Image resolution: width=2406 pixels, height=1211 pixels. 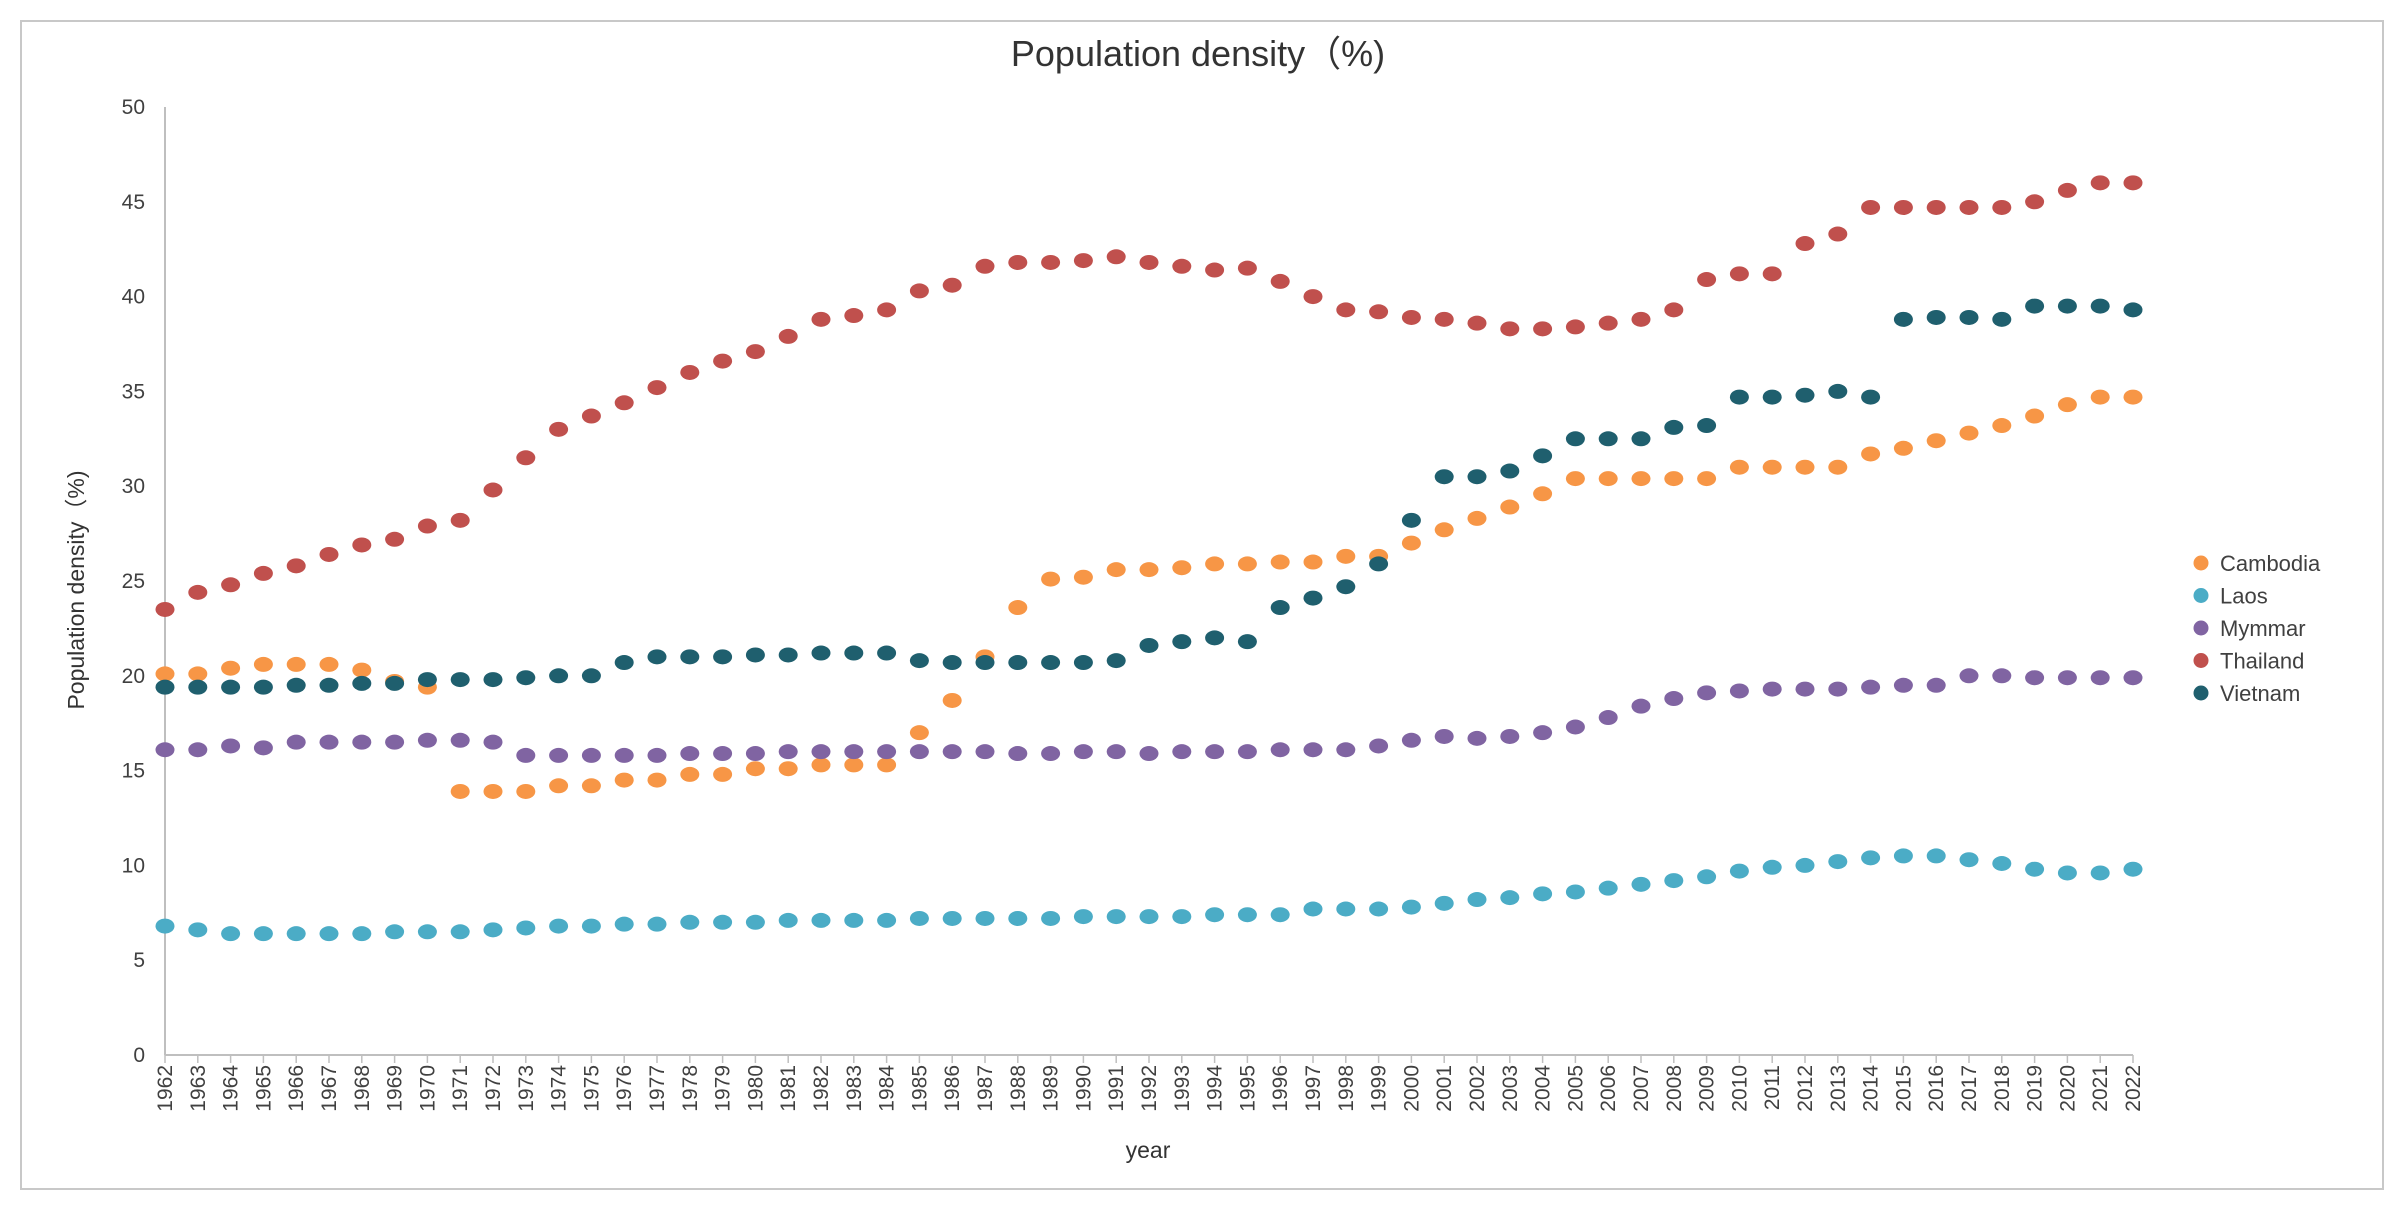 What do you see at coordinates (139, 1055) in the screenshot?
I see `y-tick-label: 0` at bounding box center [139, 1055].